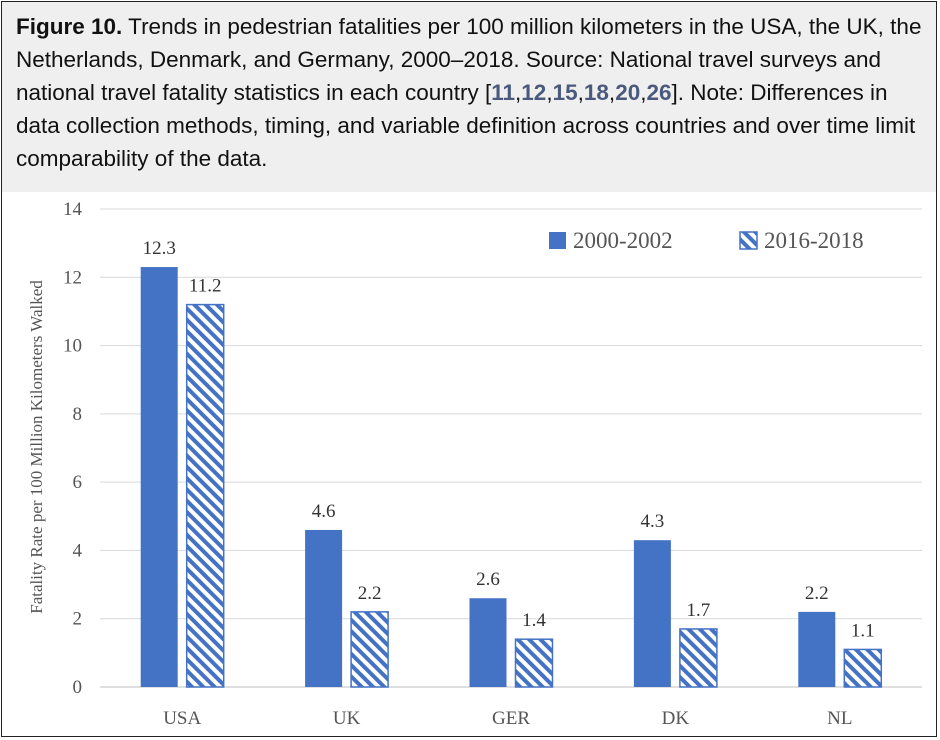 The width and height of the screenshot is (940, 740). Describe the element at coordinates (78, 414) in the screenshot. I see `y-tick-label: 8` at that location.